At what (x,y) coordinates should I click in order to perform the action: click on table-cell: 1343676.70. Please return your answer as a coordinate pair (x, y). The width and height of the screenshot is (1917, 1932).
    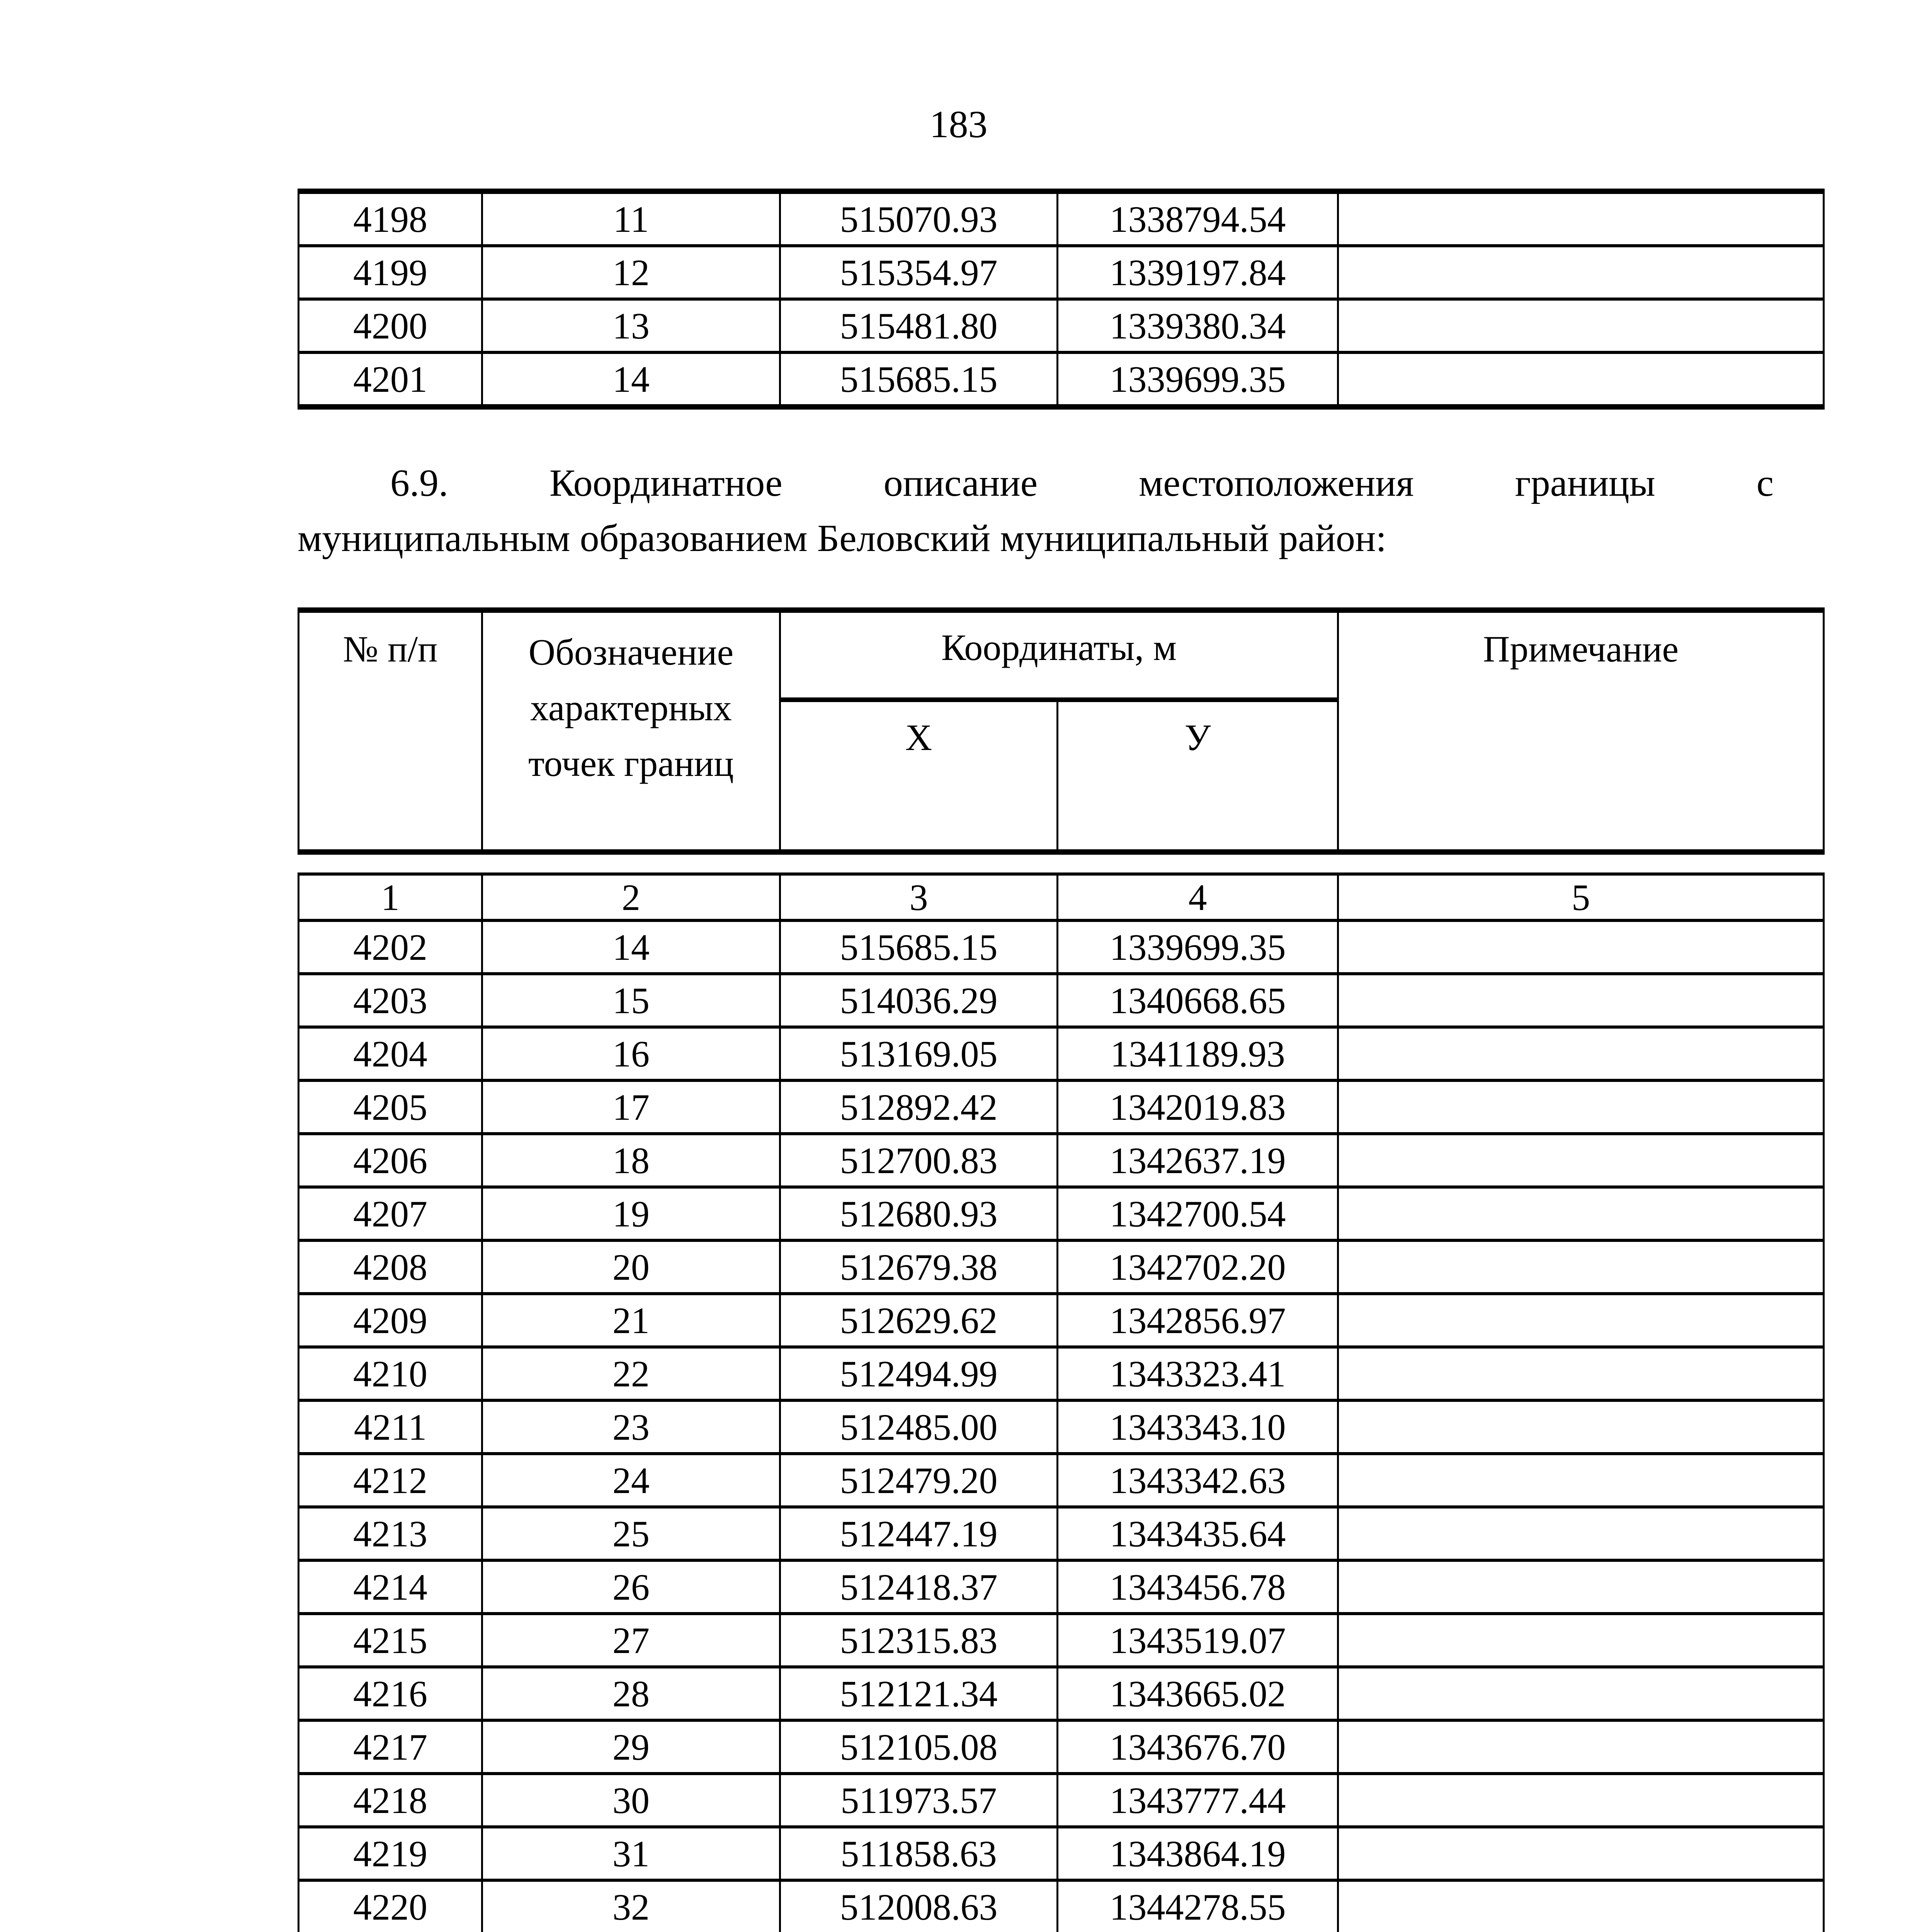
    Looking at the image, I should click on (1197, 1747).